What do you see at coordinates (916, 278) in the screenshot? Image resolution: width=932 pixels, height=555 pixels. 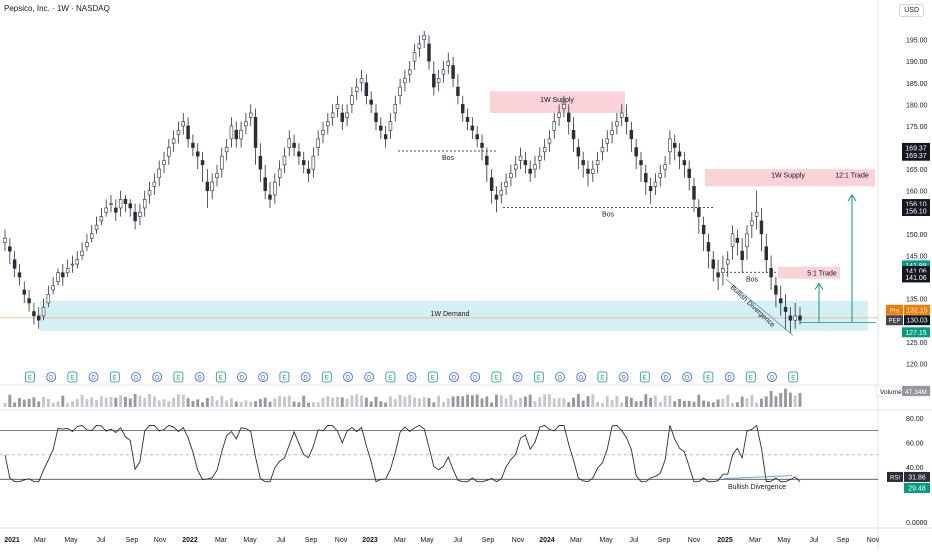 I see `price-badge: 141.06` at bounding box center [916, 278].